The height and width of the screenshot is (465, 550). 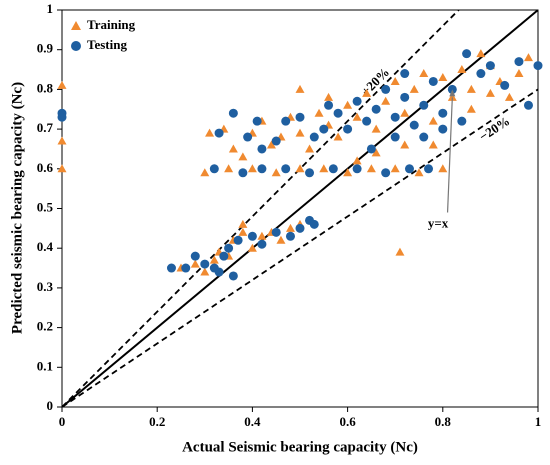 I want to click on y-tick-label: 0.1, so click(x=45, y=365).